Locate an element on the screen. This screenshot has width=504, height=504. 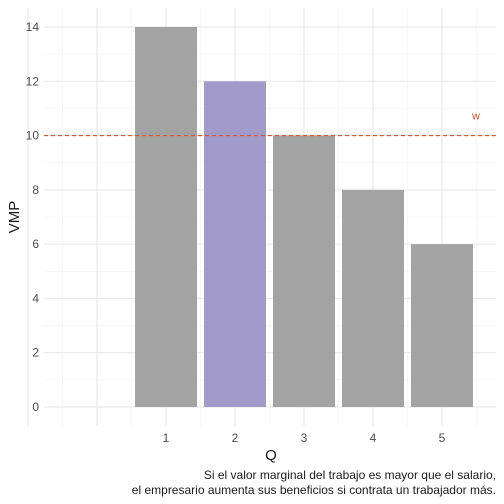
y-tick-label: 6 is located at coordinates (35, 244).